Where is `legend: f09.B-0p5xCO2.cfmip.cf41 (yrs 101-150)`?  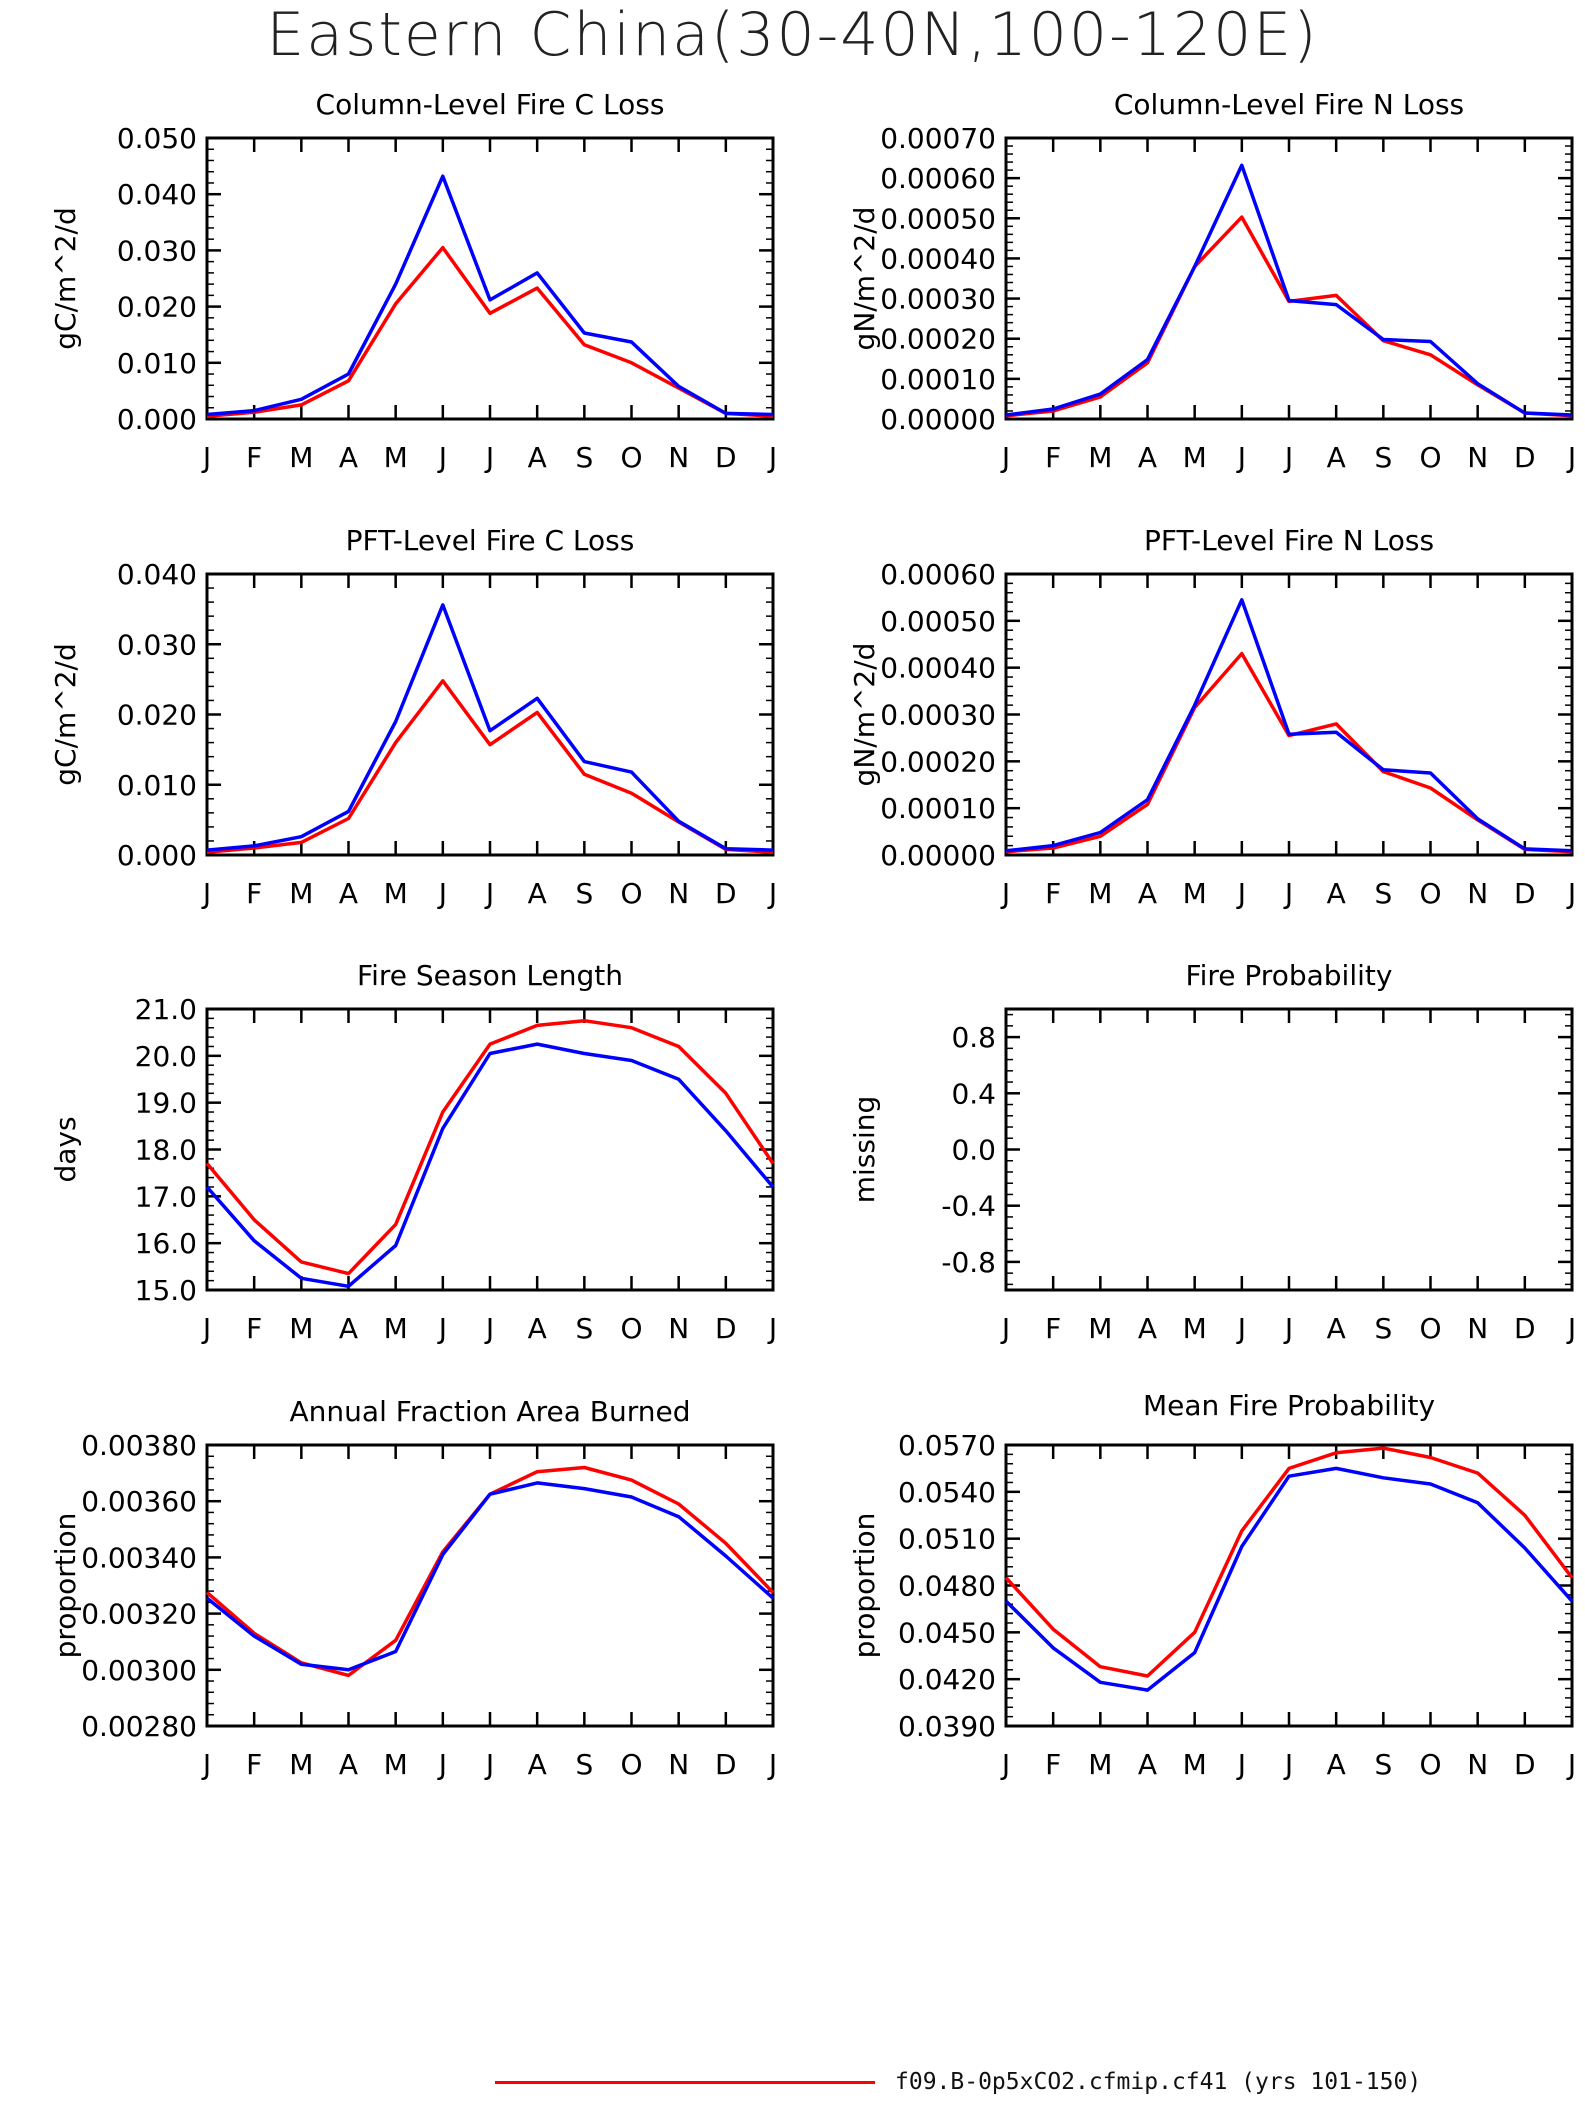
legend: f09.B-0p5xCO2.cfmip.cf41 (yrs 101-150) is located at coordinates (958, 2082).